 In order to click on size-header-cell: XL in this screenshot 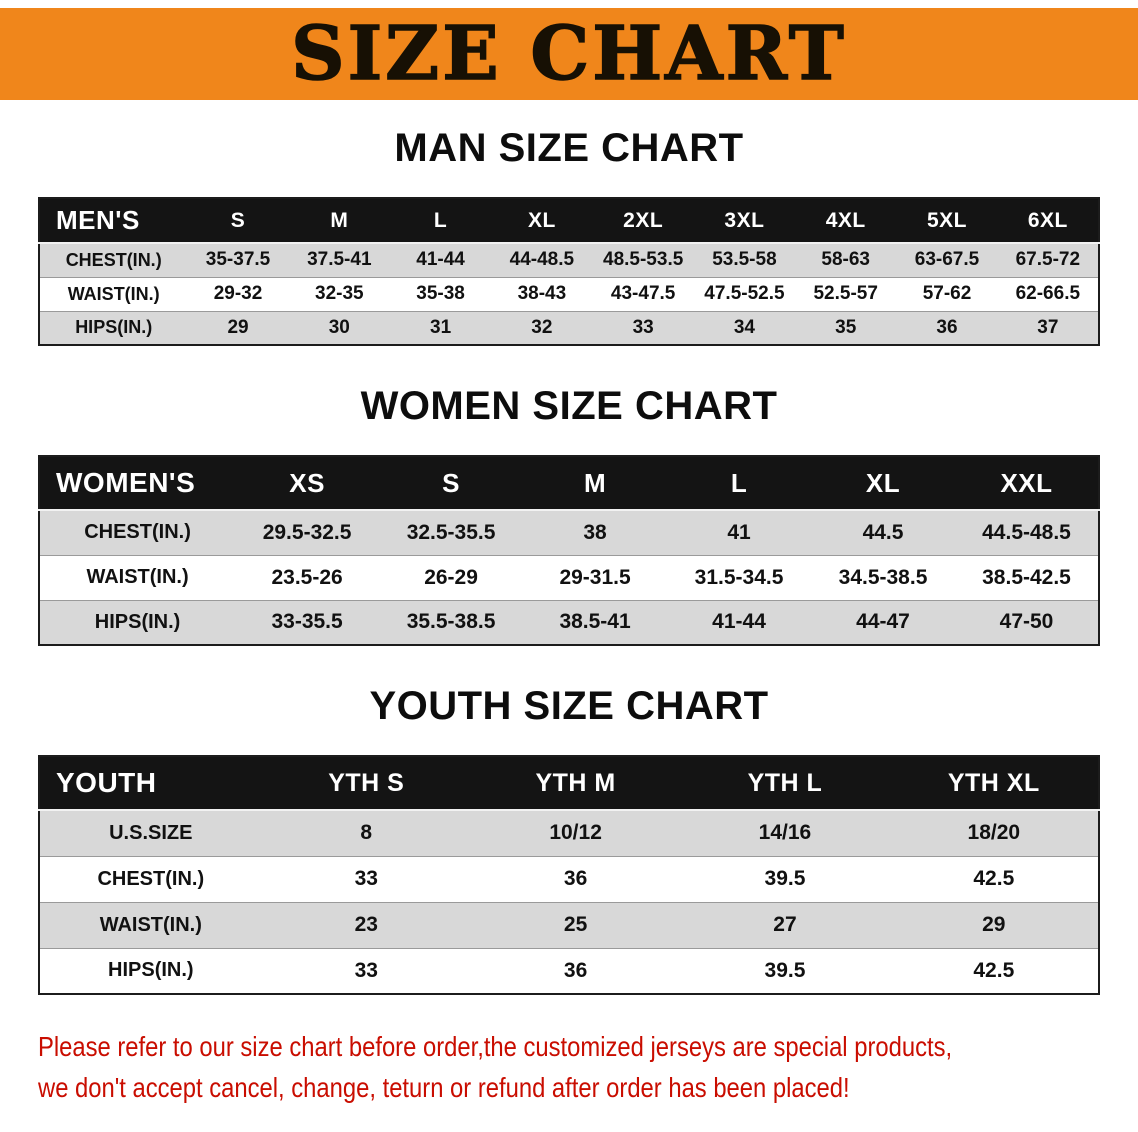, I will do `click(883, 483)`.